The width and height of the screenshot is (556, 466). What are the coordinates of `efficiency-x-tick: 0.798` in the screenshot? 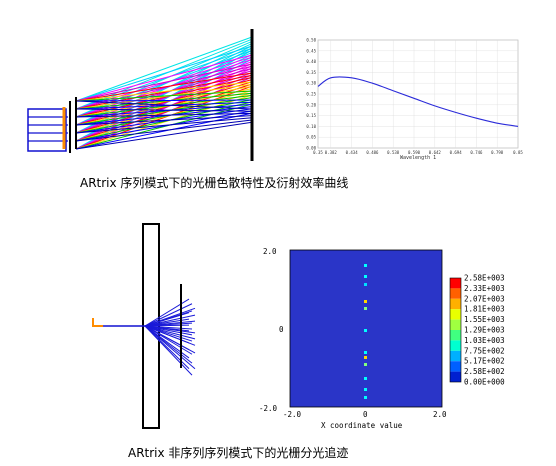 It's located at (497, 152).